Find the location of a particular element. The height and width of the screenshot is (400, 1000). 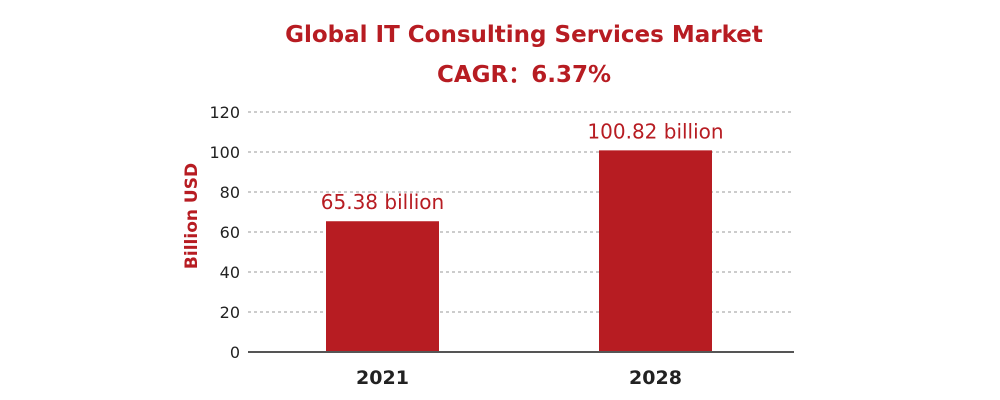

data-label: 65.38 billion is located at coordinates (382, 202).